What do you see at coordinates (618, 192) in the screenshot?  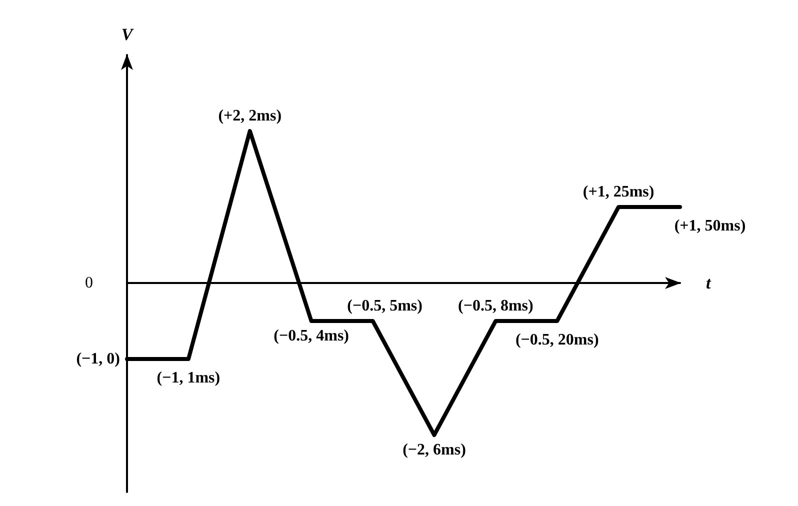 I see `data-label: (+1, 25ms)` at bounding box center [618, 192].